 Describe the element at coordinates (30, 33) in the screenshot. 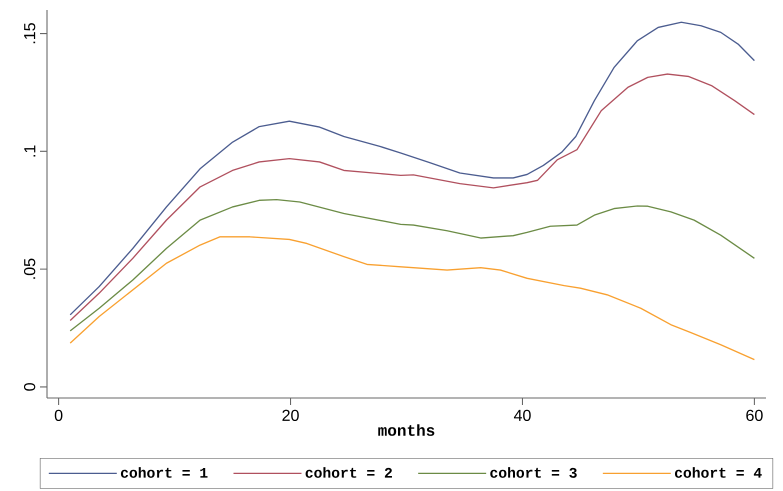

I see `y-tick-label: .15` at that location.